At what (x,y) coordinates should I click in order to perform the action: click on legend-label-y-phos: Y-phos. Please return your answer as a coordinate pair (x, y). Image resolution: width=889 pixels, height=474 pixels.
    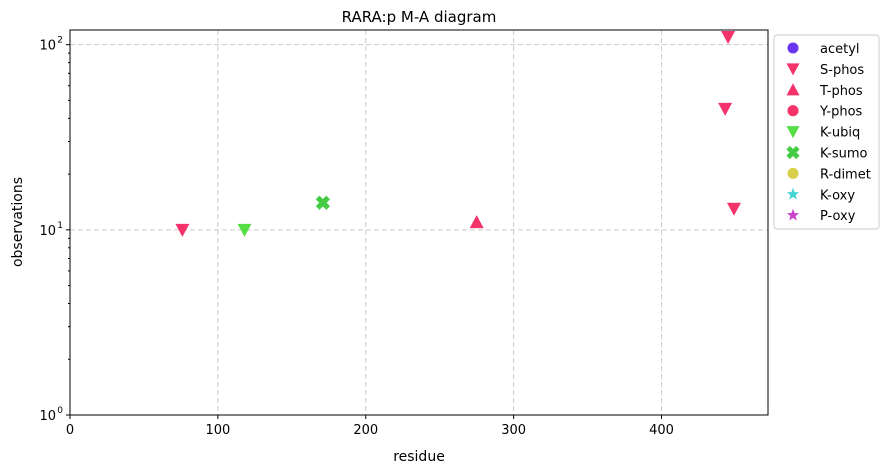
    Looking at the image, I should click on (841, 112).